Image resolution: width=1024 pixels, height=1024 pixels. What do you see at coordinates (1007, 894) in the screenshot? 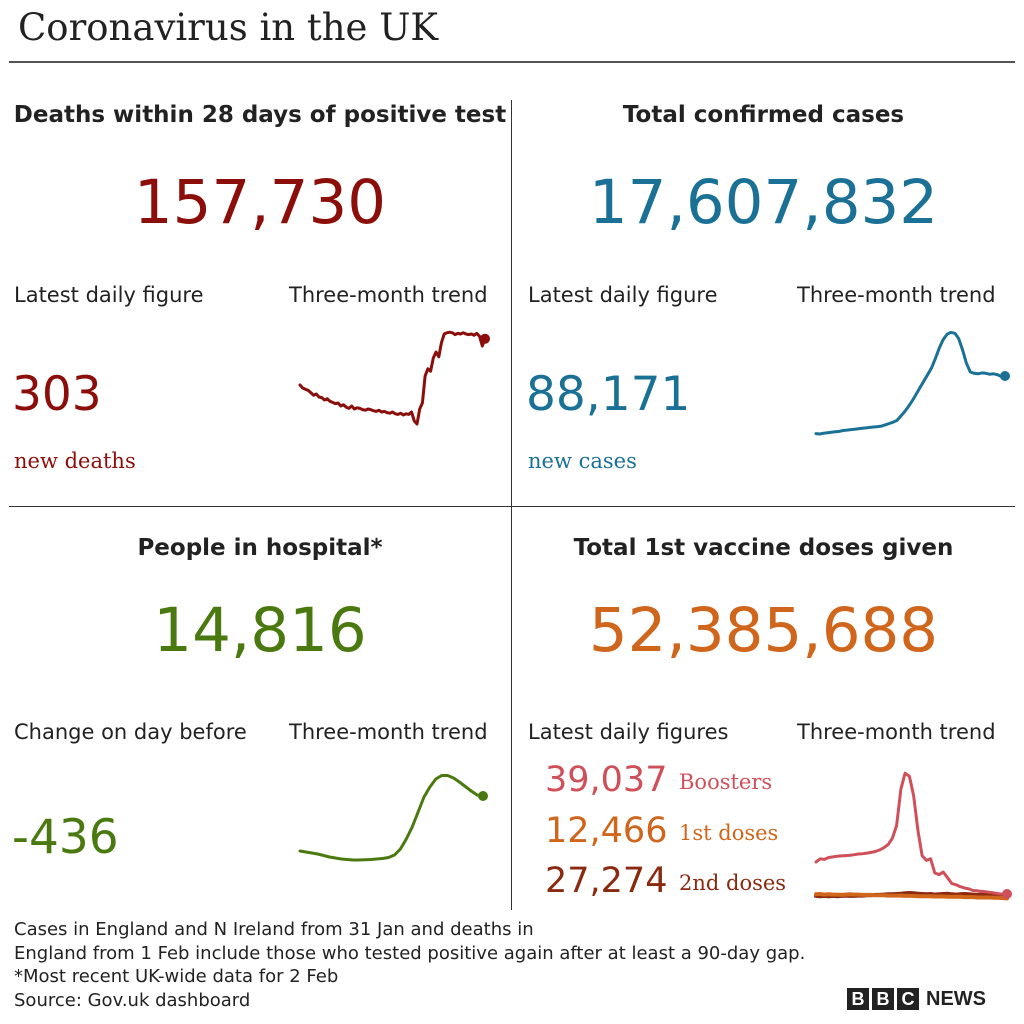
I see `boosters-trend-end-dot` at bounding box center [1007, 894].